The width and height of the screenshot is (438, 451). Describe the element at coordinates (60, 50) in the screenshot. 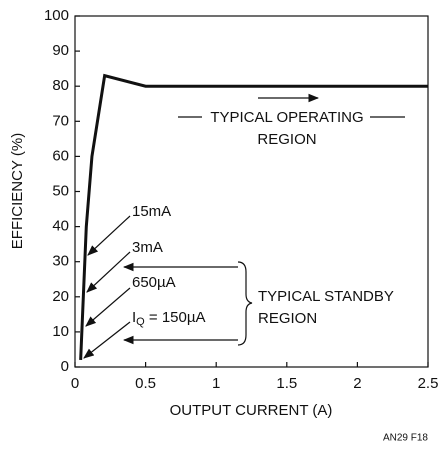

I see `y-tick-label: 90` at that location.